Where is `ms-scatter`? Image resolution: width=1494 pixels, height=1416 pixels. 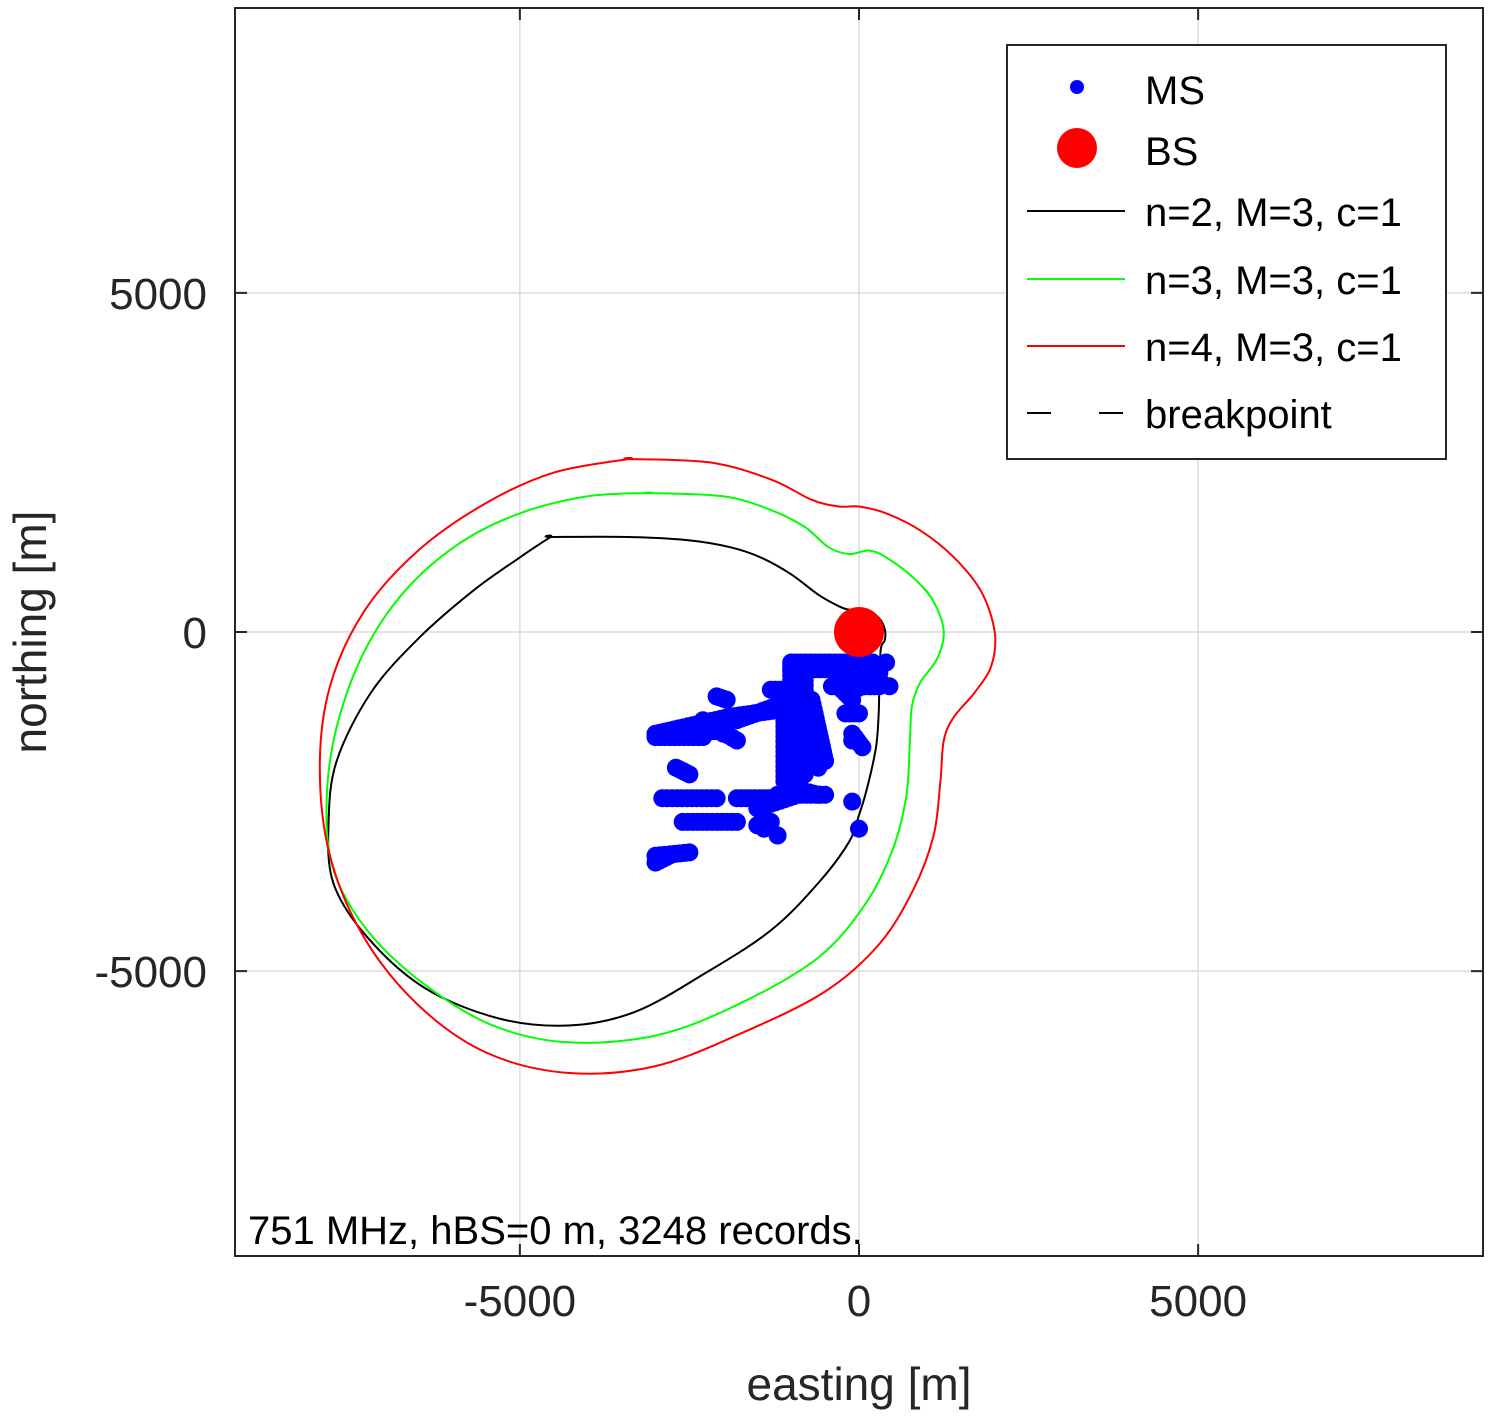
ms-scatter is located at coordinates (772, 762).